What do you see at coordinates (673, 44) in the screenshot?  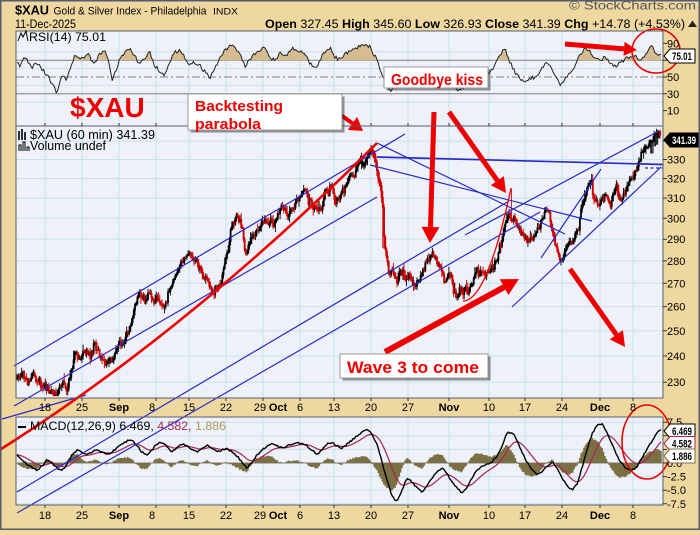 I see `svg-text: 90` at bounding box center [673, 44].